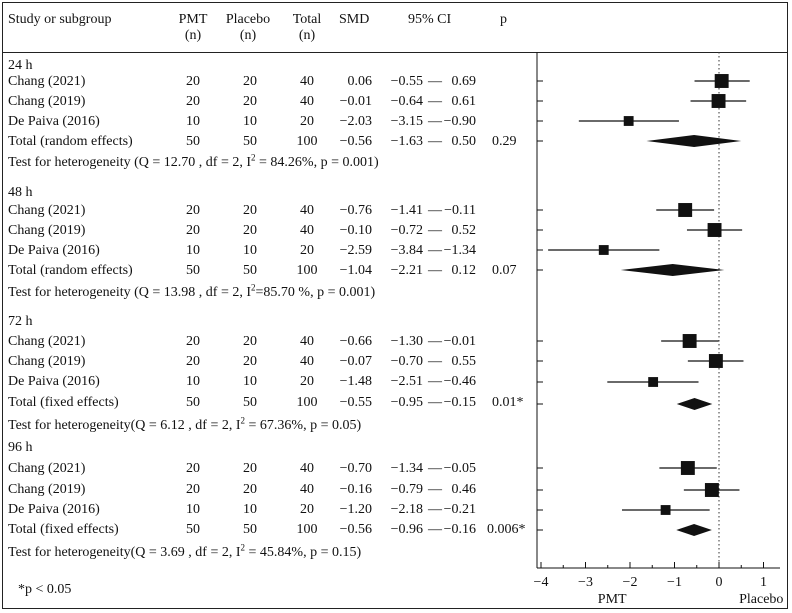  Describe the element at coordinates (504, 270) in the screenshot. I see `p-value: 0.07` at that location.